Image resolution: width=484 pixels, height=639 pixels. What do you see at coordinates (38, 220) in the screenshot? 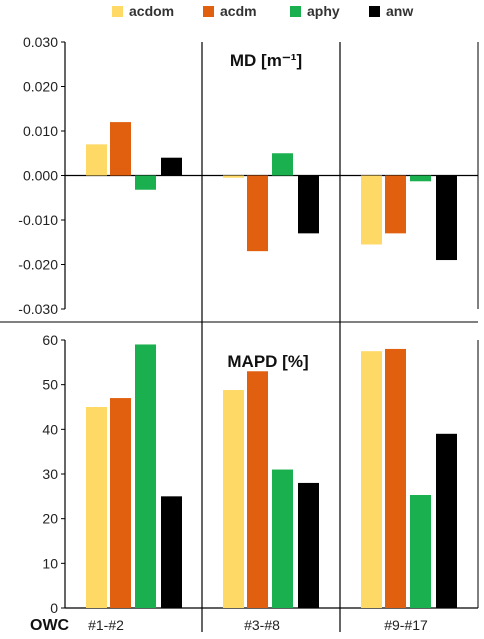
I see `y-tick-label: -0.010` at bounding box center [38, 220].